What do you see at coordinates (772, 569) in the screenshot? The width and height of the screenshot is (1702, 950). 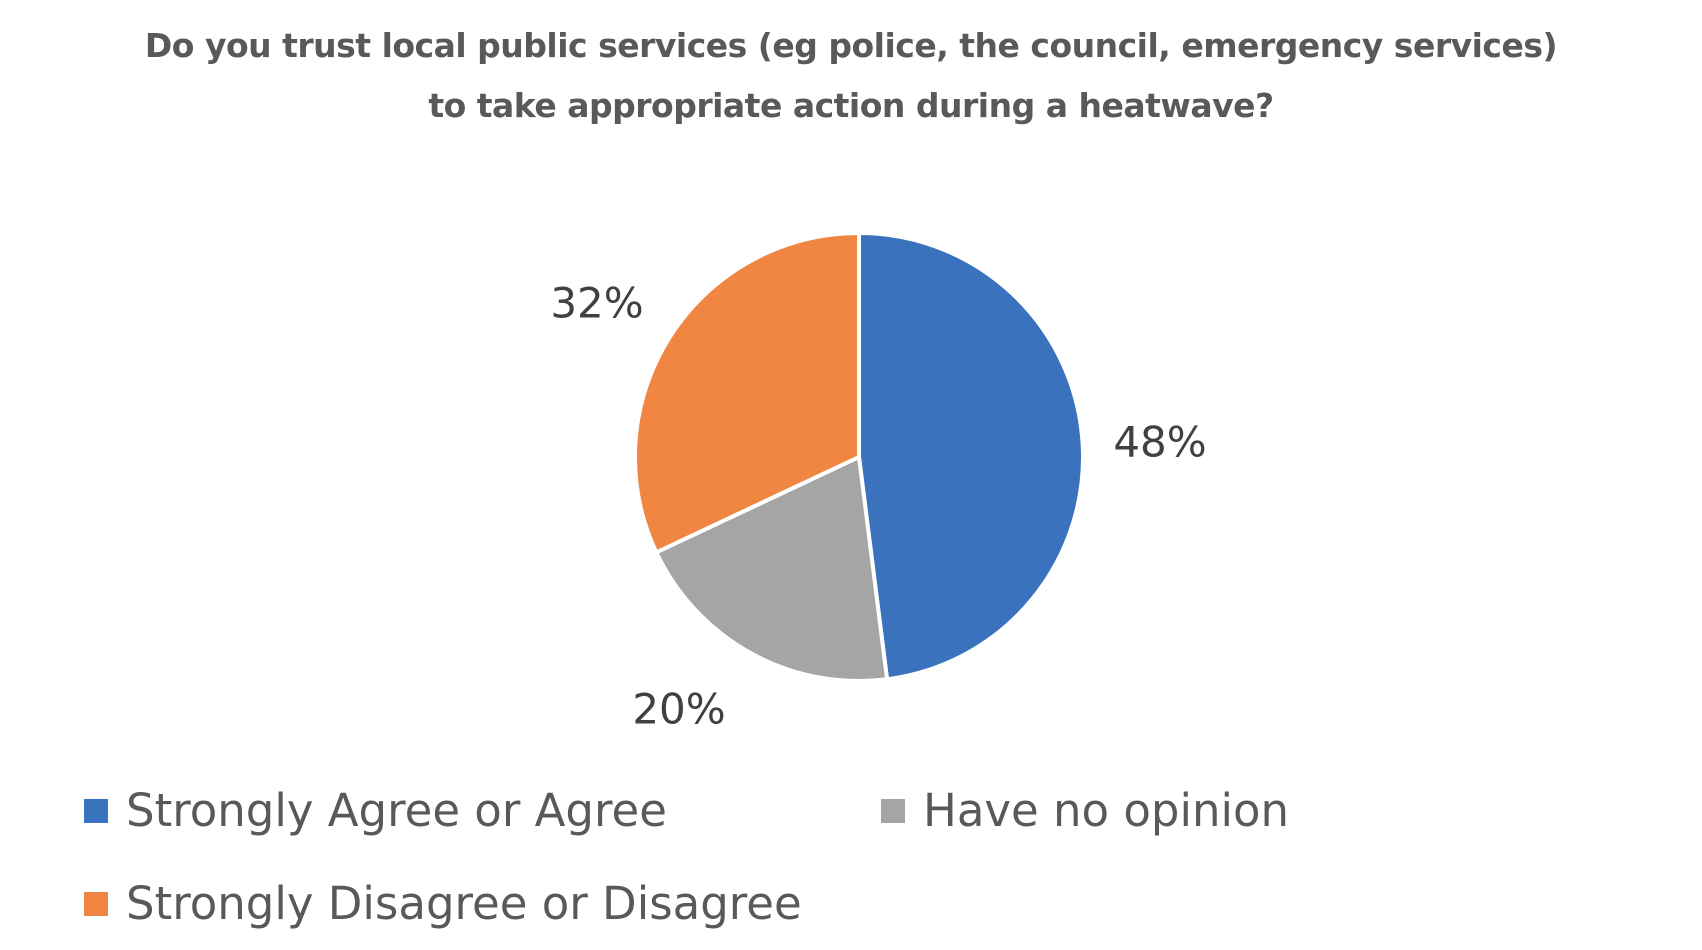 I see `pie-slice-no-opinion` at bounding box center [772, 569].